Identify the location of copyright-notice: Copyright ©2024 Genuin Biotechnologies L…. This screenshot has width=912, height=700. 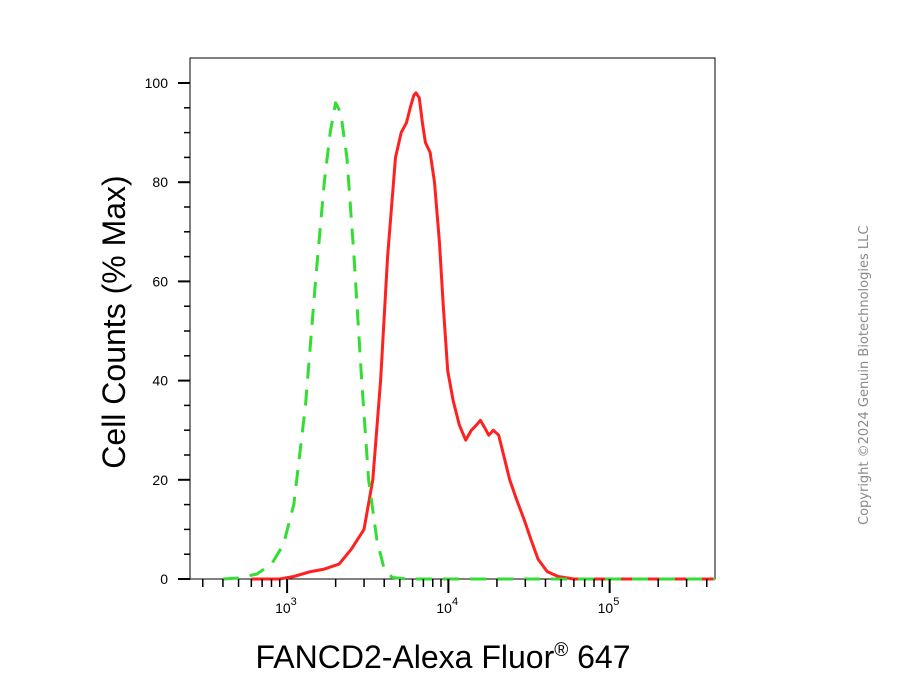
(864, 375).